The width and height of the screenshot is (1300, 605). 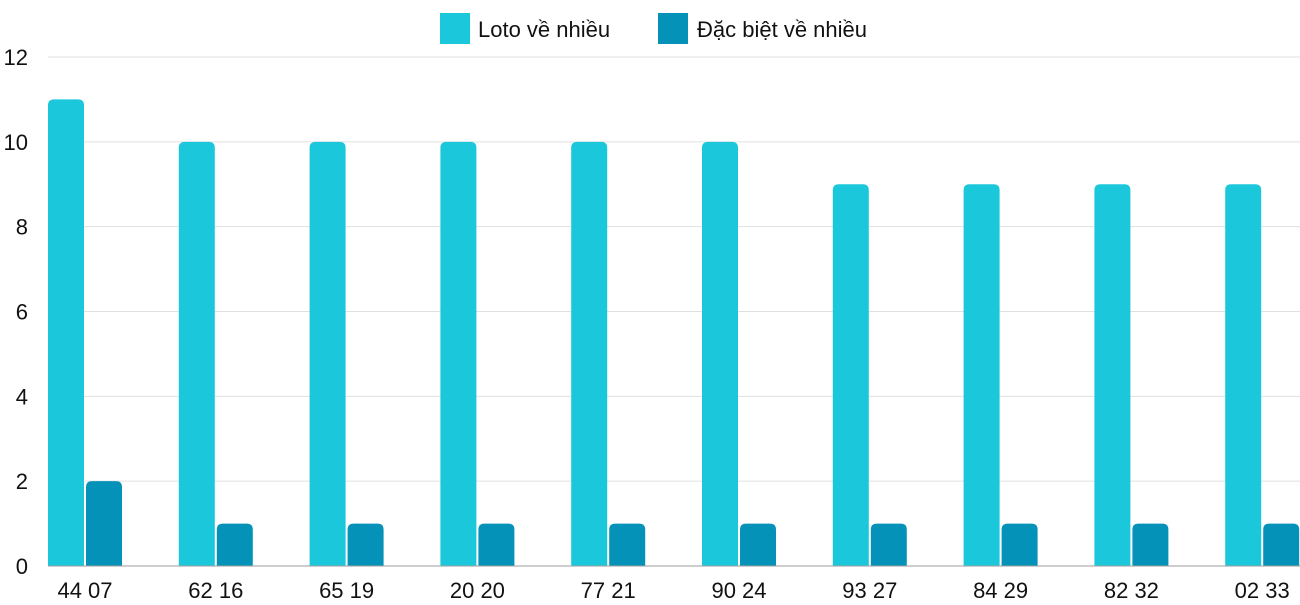 What do you see at coordinates (608, 589) in the screenshot?
I see `x-tick-label: 77 21` at bounding box center [608, 589].